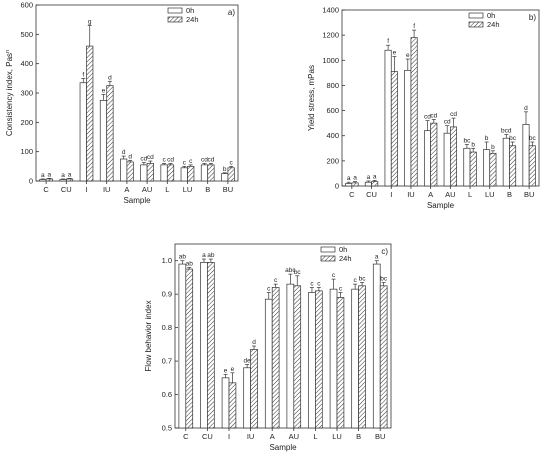 The width and height of the screenshot is (550, 472). Describe the element at coordinates (311, 98) in the screenshot. I see `y-axis-label: Yield stress, mPas` at that location.